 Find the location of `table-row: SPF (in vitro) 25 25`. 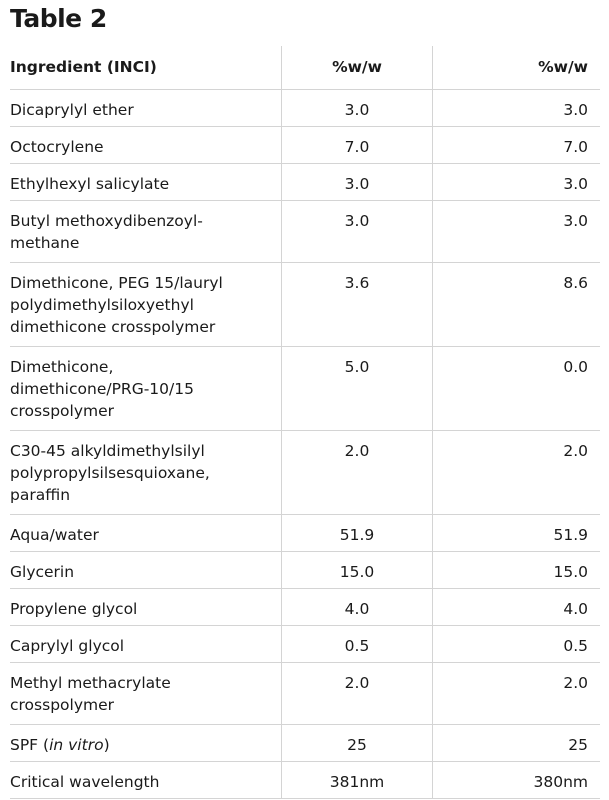

table-row: SPF (in vitro) 25 25 is located at coordinates (305, 743).